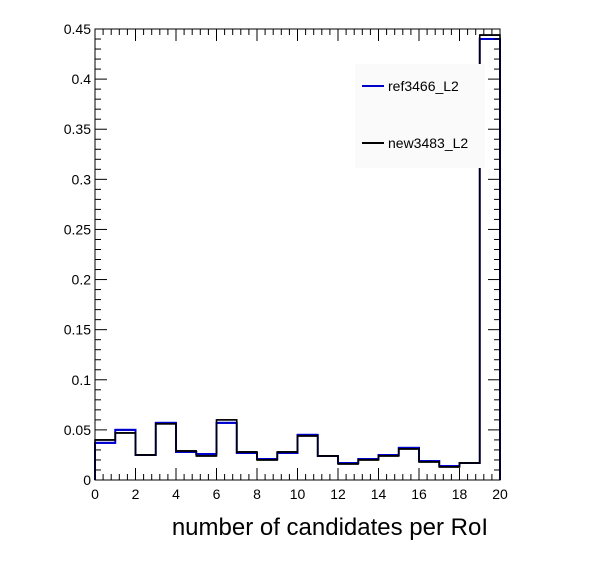  I want to click on x-tick-label: 8, so click(257, 494).